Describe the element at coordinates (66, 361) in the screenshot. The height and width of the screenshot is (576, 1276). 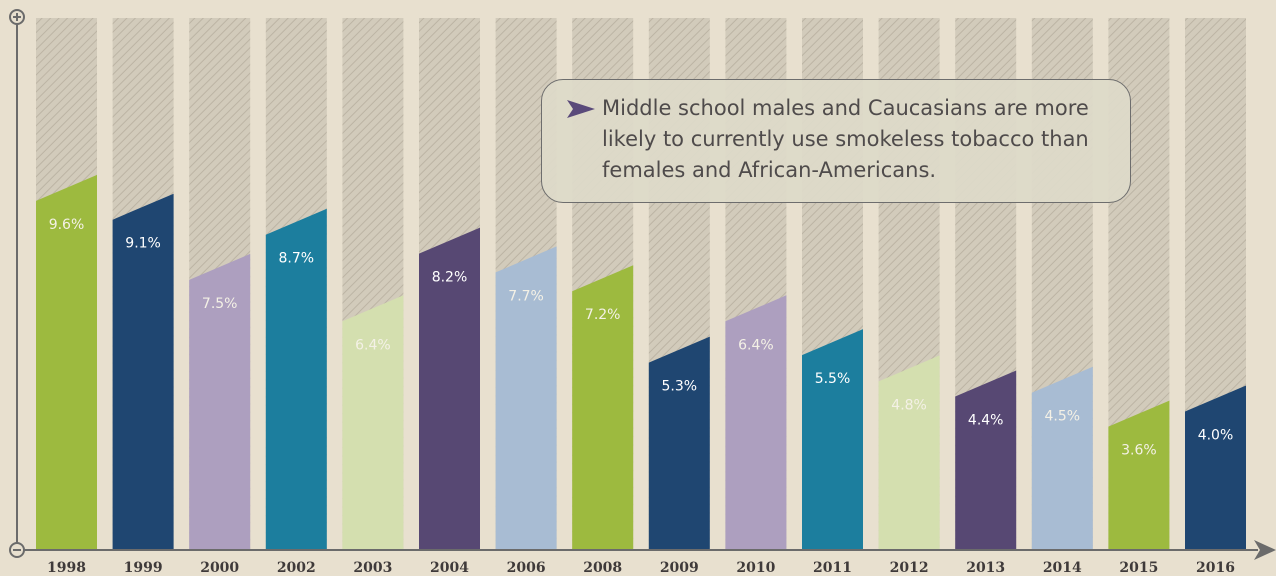
I see `bar-1998` at that location.